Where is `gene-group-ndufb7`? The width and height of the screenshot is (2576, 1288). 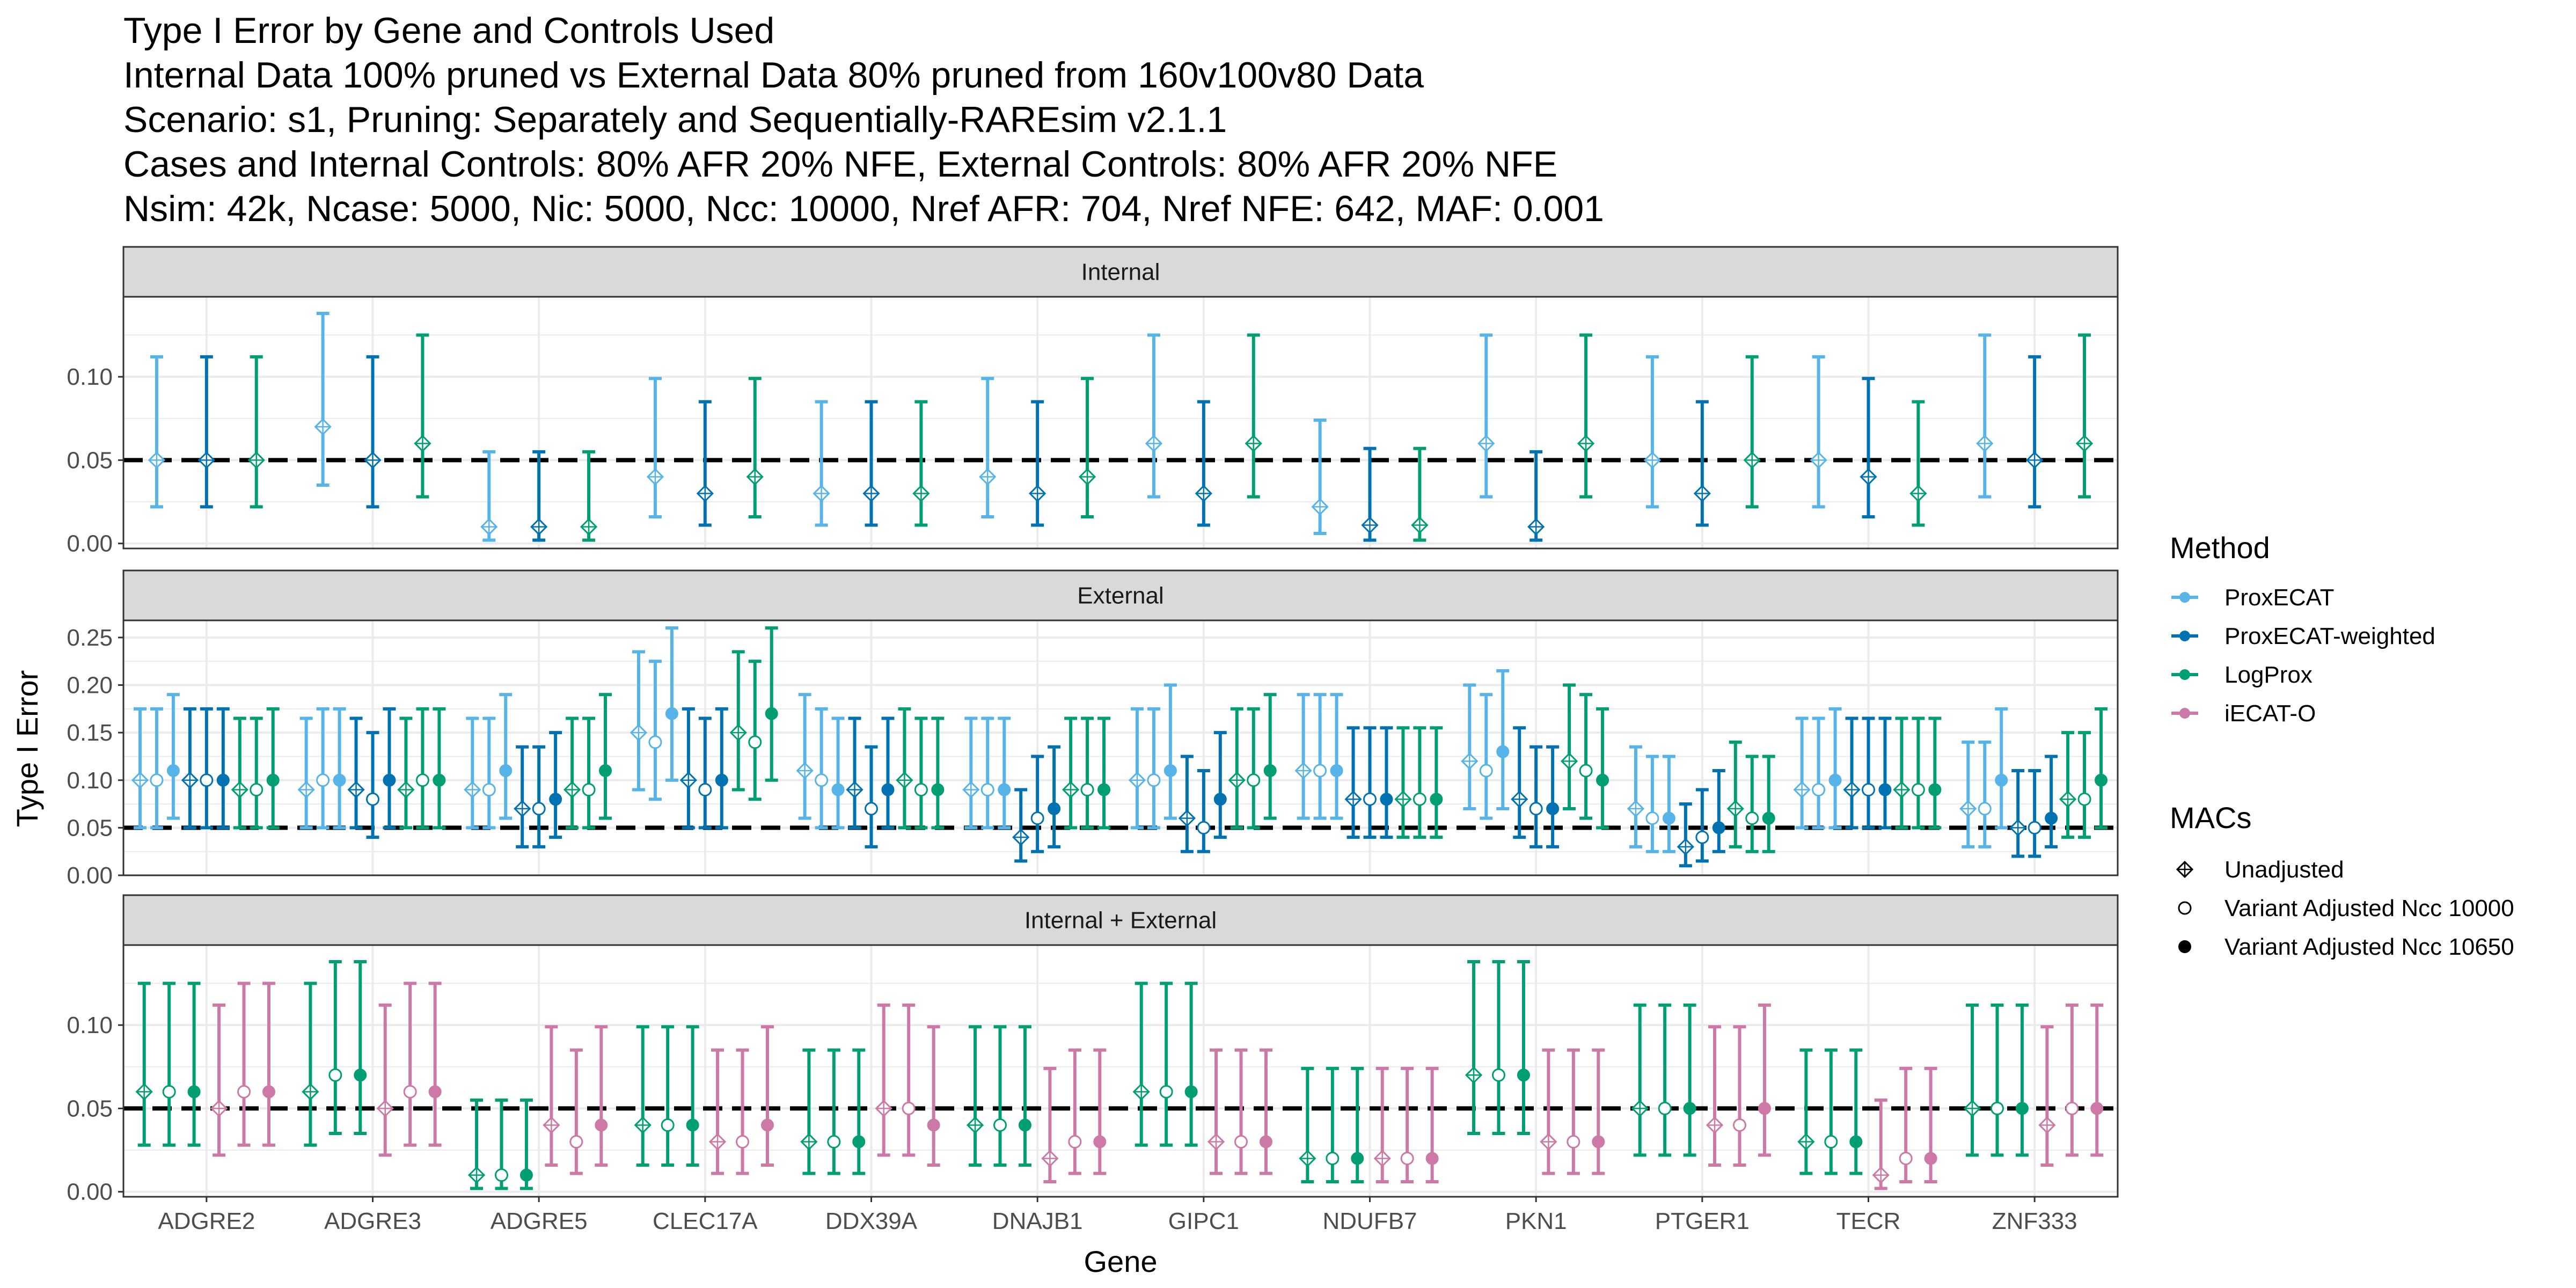
gene-group-ndufb7 is located at coordinates (1368, 766).